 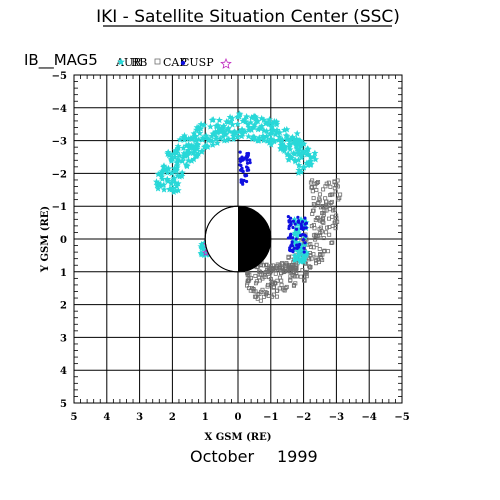 What do you see at coordinates (197, 62) in the screenshot?
I see `legend-item: CUSP` at bounding box center [197, 62].